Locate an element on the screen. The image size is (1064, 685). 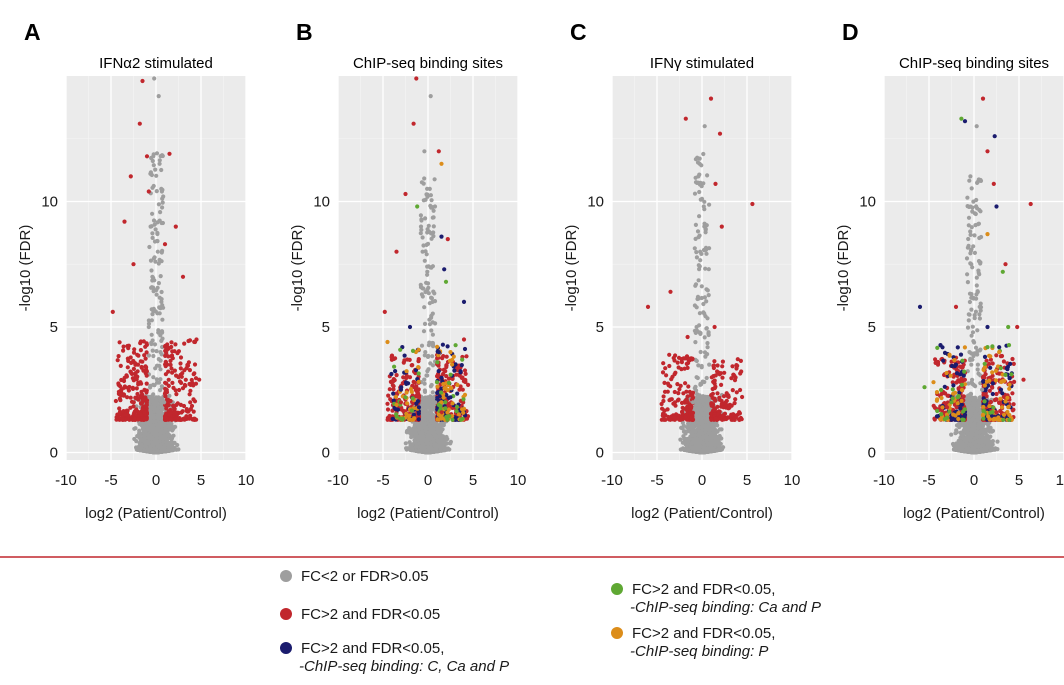
major-gridlines is located at coordinates (428, 268).